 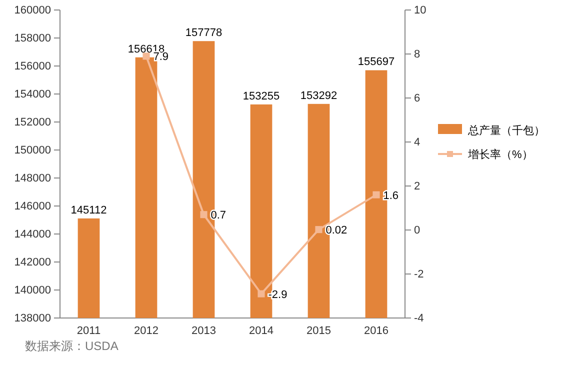 What do you see at coordinates (318, 330) in the screenshot?
I see `x-tick-label: 2015` at bounding box center [318, 330].